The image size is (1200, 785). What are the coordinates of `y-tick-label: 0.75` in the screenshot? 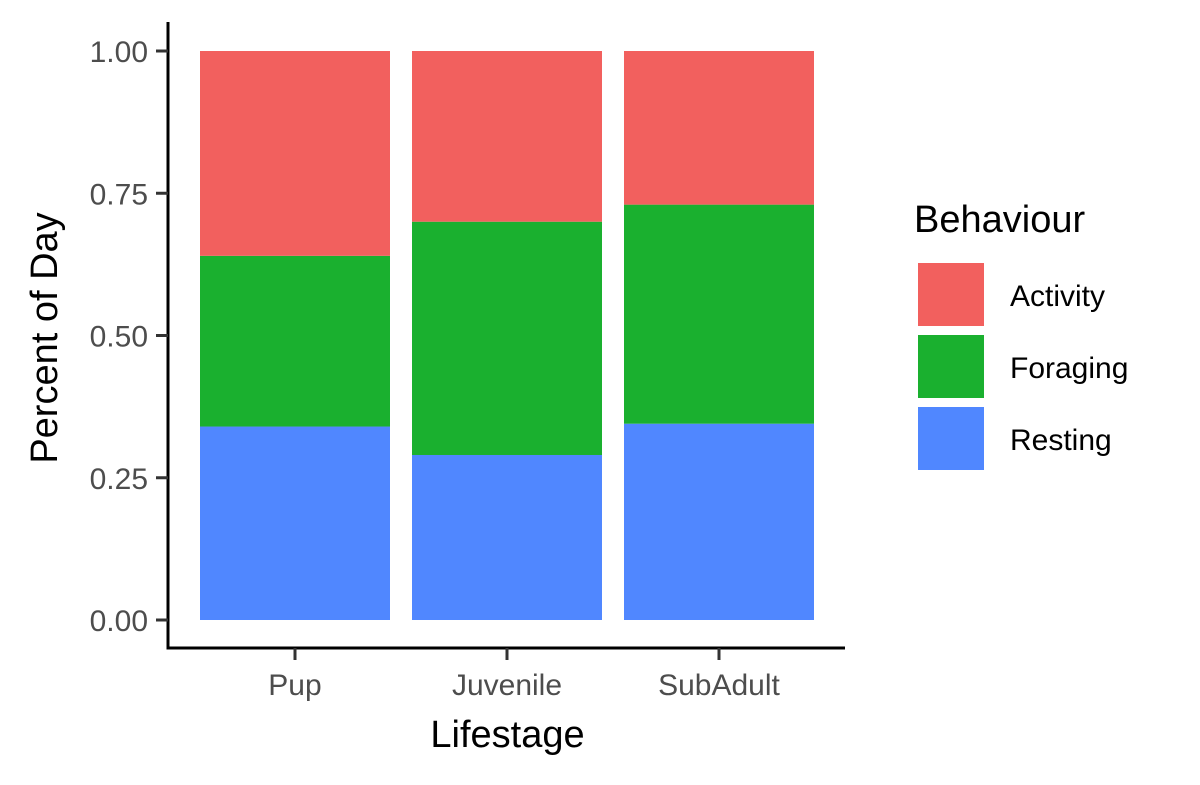 It's located at (119, 194).